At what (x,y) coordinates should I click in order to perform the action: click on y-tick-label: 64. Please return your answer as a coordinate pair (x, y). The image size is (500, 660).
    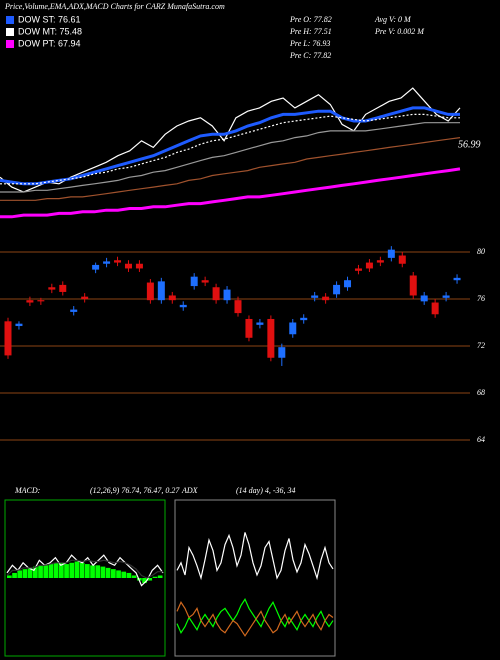
    Looking at the image, I should click on (481, 439).